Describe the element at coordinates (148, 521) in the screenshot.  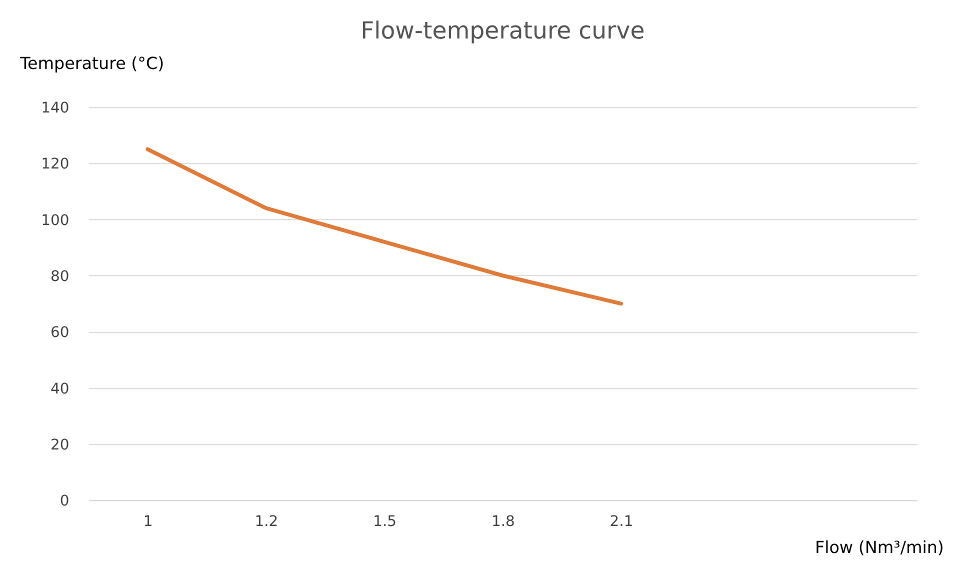
I see `x-tick-label: 1` at that location.